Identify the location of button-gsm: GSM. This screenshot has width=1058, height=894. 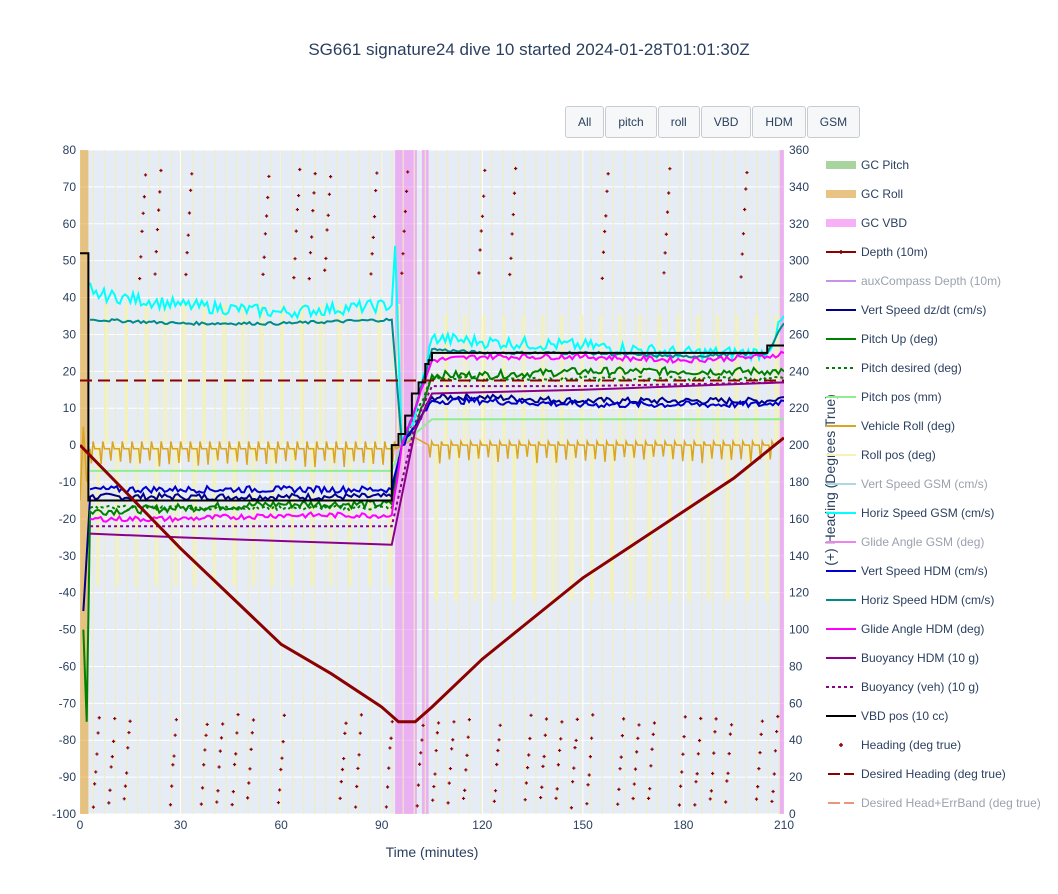
(833, 122).